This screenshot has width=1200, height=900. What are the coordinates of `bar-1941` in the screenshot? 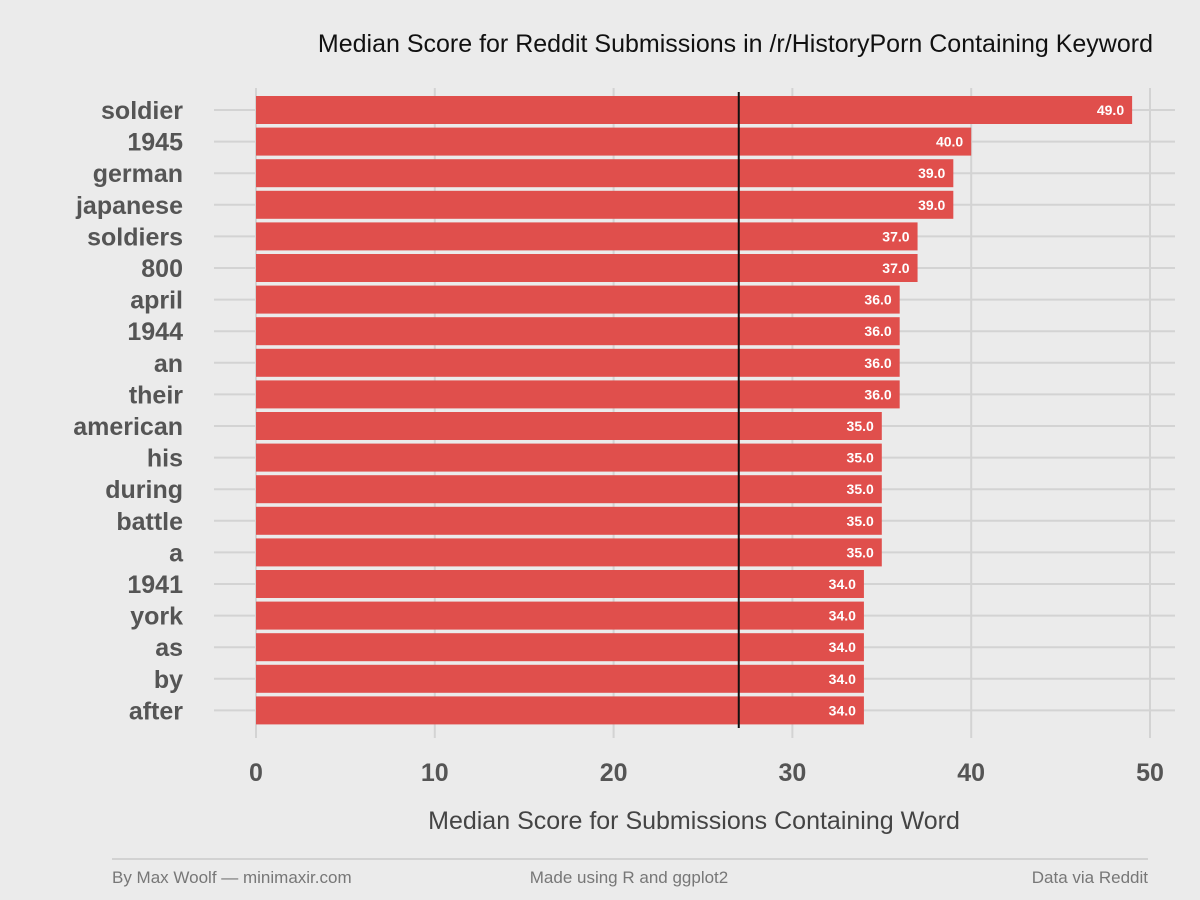 It's located at (560, 584).